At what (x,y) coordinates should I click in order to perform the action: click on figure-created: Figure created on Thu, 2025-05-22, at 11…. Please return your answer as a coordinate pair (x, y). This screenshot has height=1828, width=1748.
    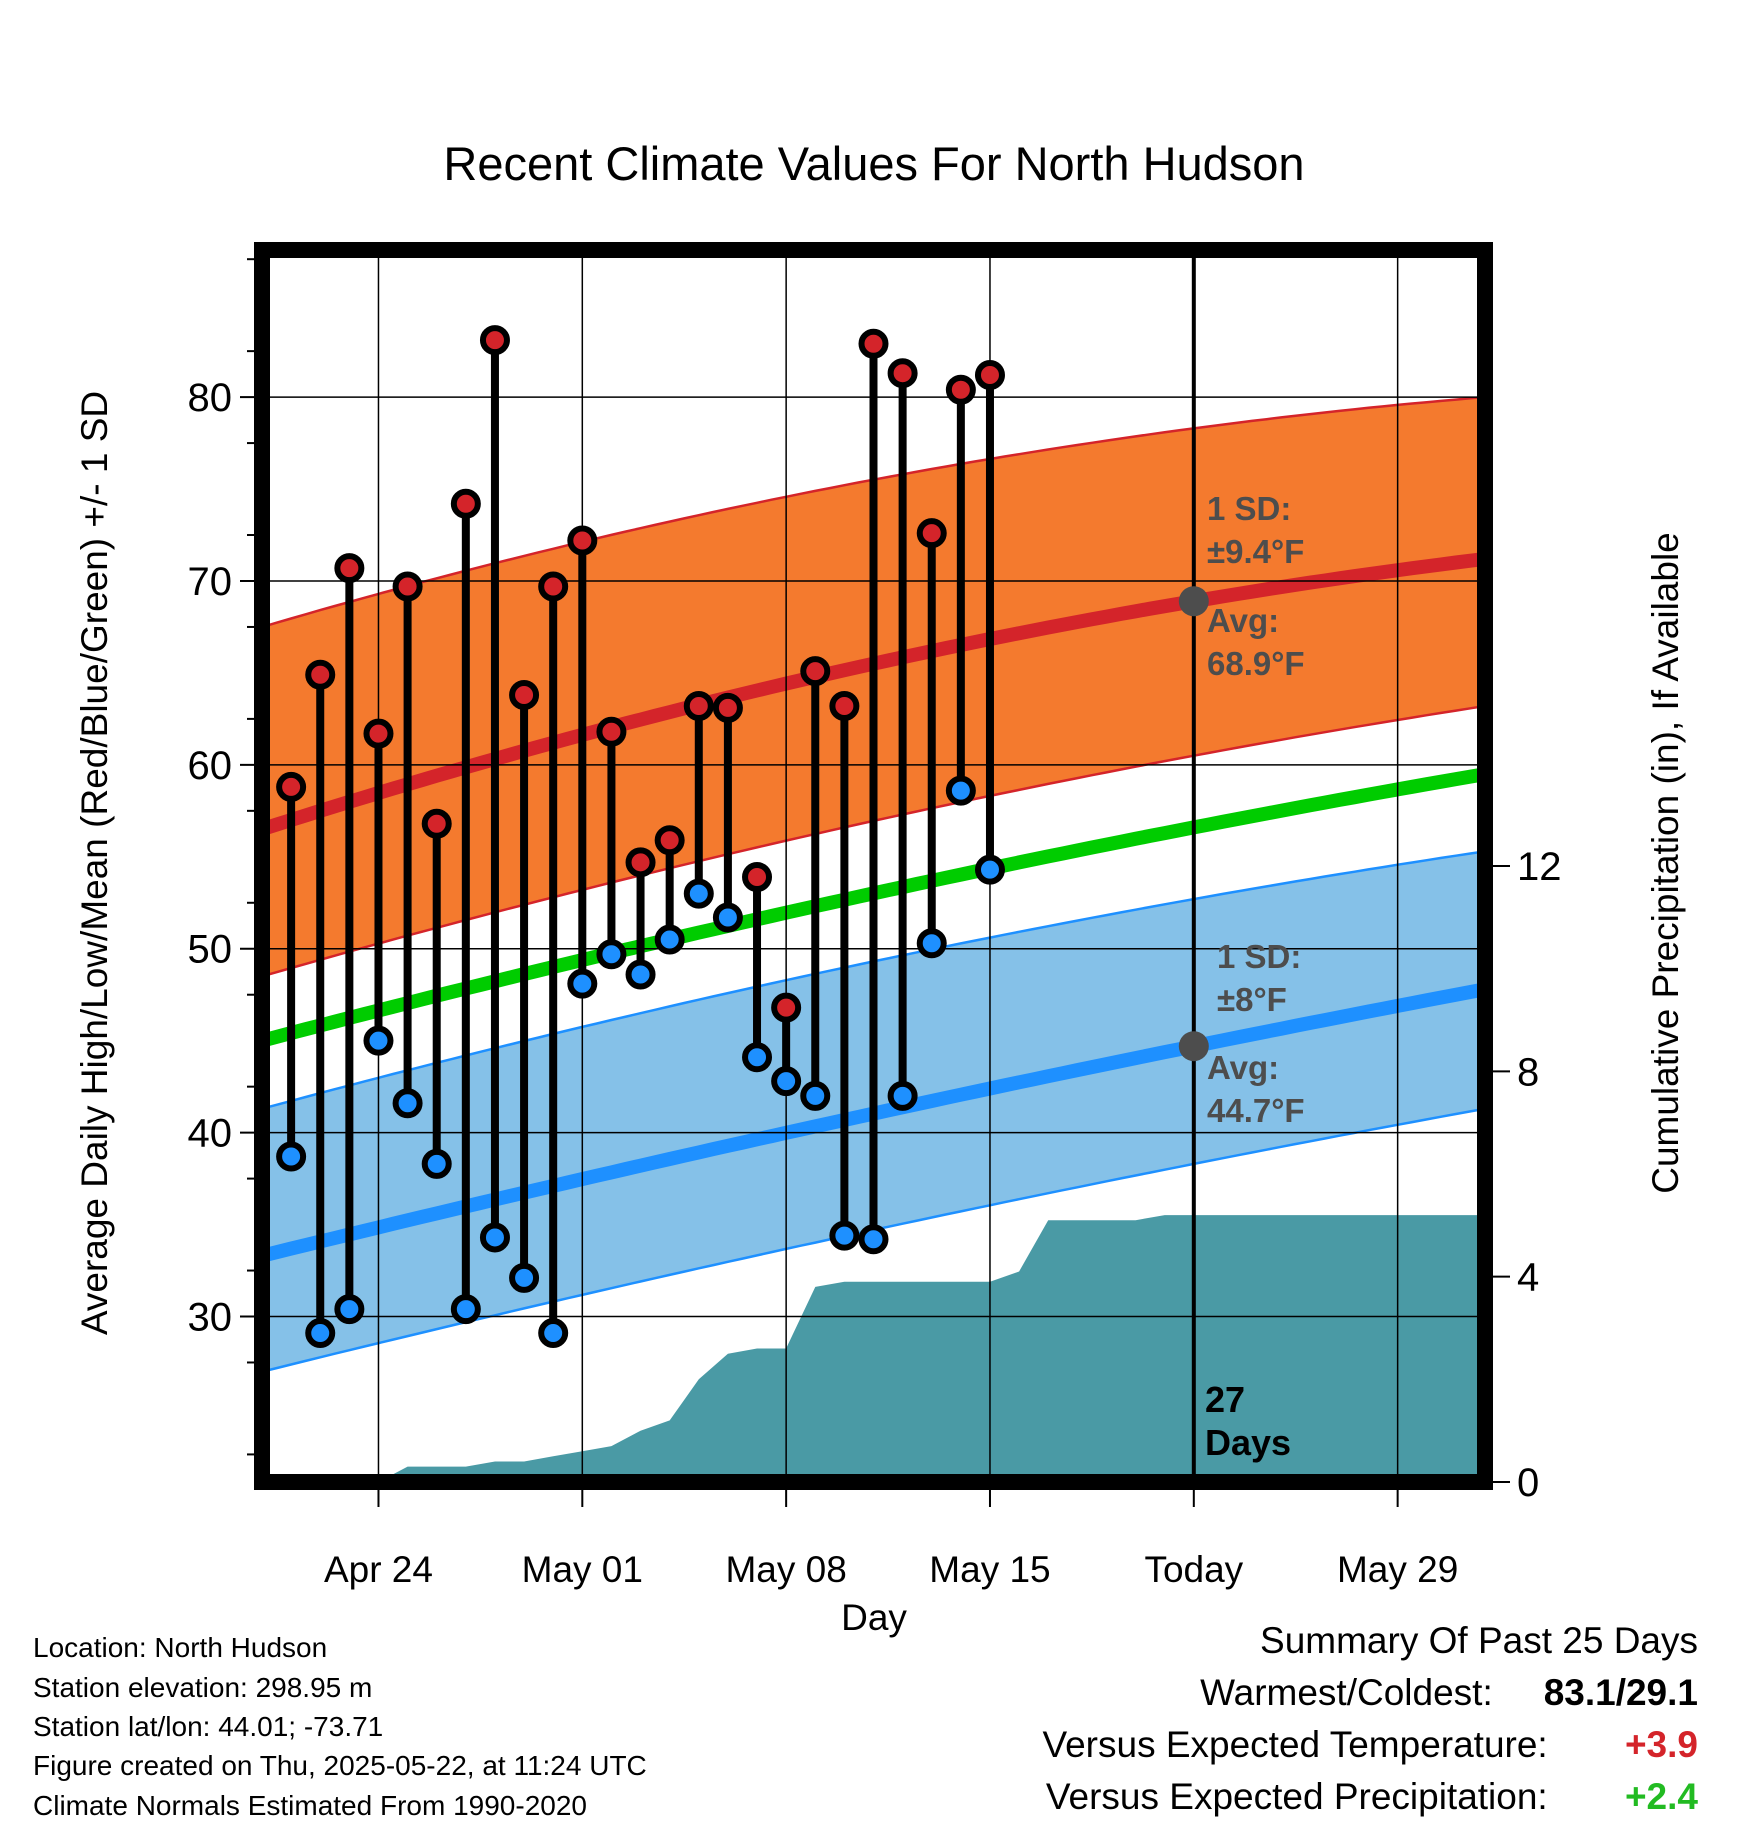
    Looking at the image, I should click on (340, 1765).